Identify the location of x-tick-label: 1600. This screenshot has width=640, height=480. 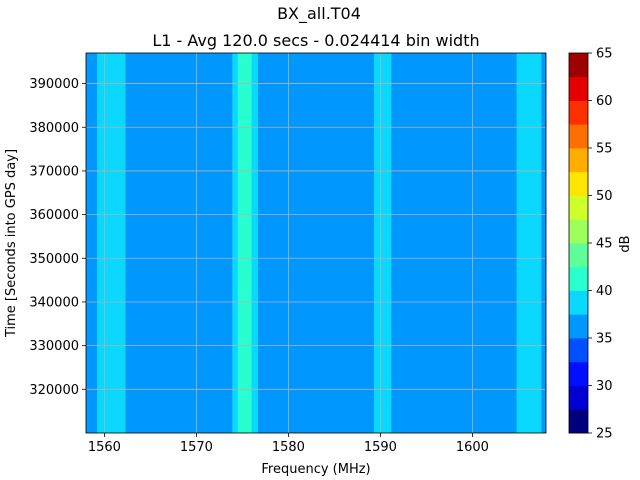
(472, 447).